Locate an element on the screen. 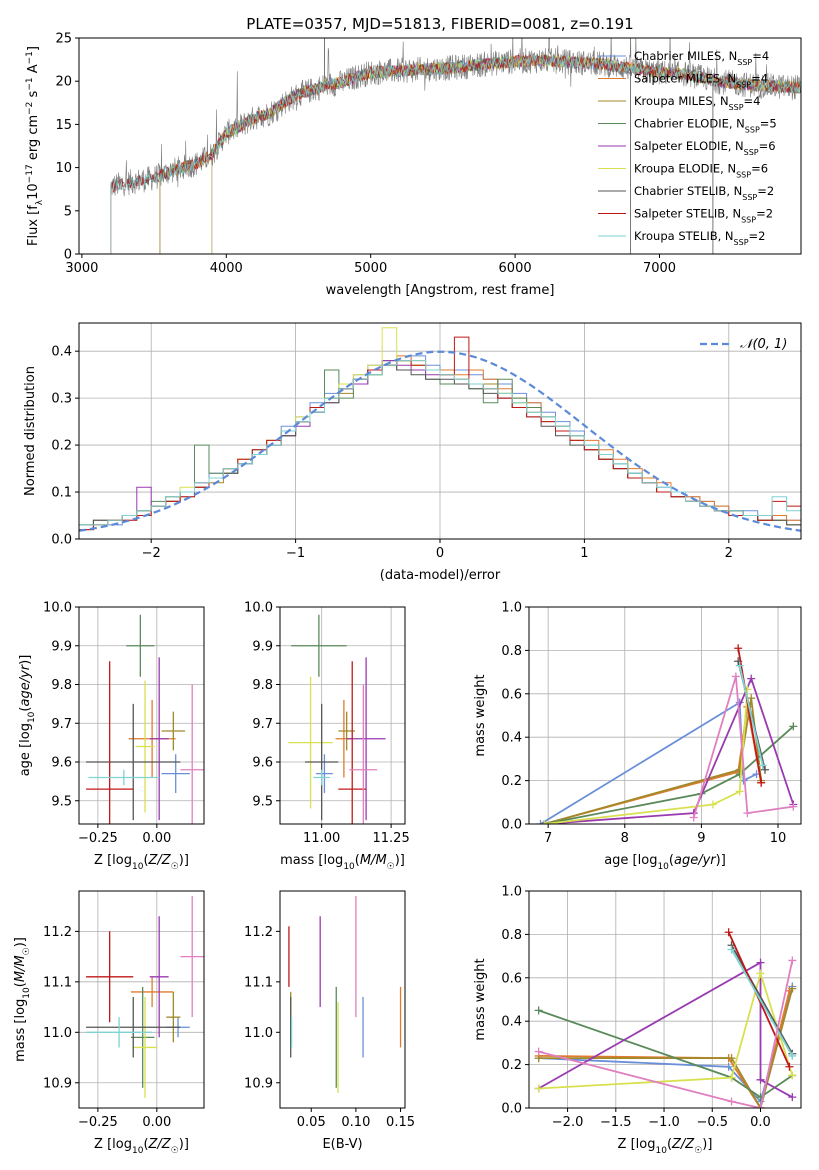  y-axis-label: Normed distribution is located at coordinates (30, 431).